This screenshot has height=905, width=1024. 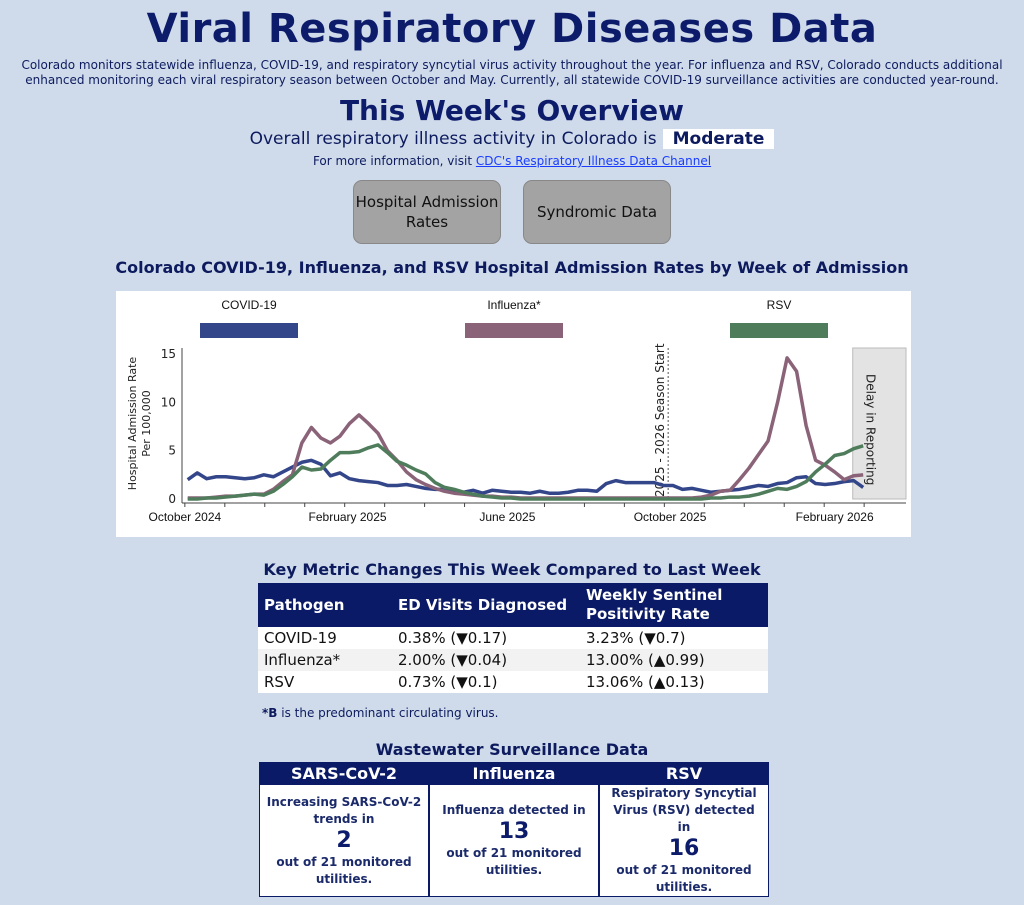 What do you see at coordinates (249, 305) in the screenshot?
I see `legend-label: COVID-19` at bounding box center [249, 305].